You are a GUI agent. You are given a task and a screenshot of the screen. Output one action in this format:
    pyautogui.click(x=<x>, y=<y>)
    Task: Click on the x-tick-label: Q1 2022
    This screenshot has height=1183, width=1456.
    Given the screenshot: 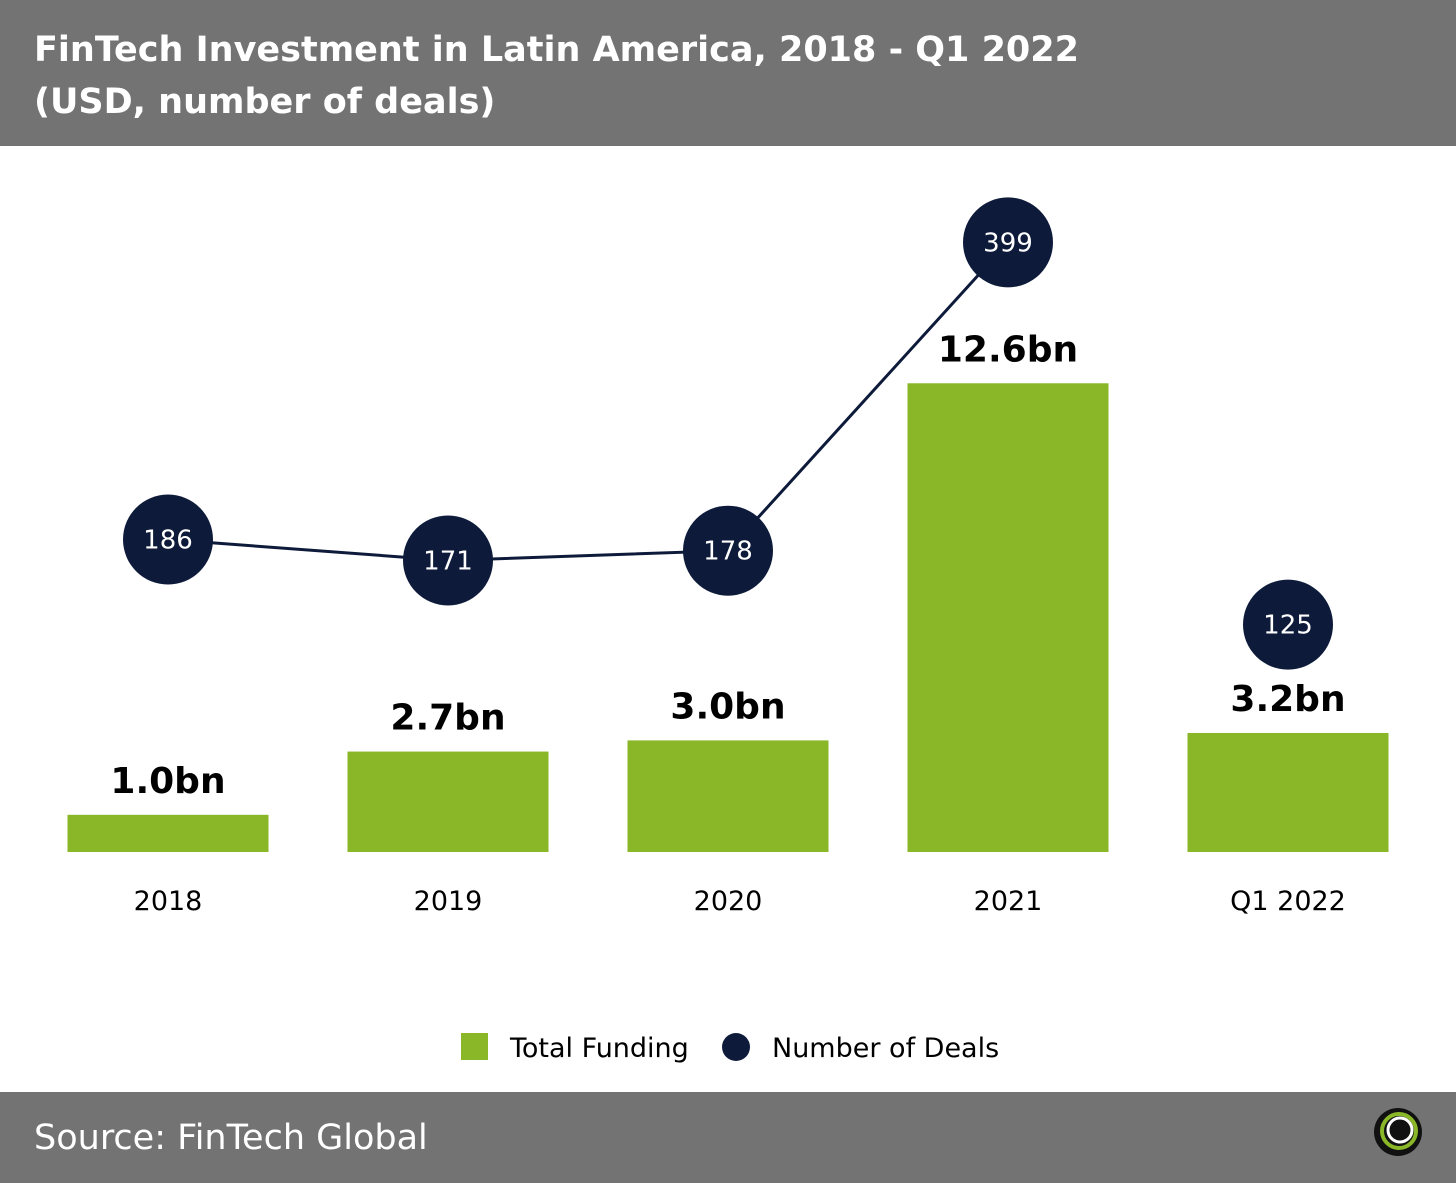 What is the action you would take?
    pyautogui.click(x=1288, y=901)
    